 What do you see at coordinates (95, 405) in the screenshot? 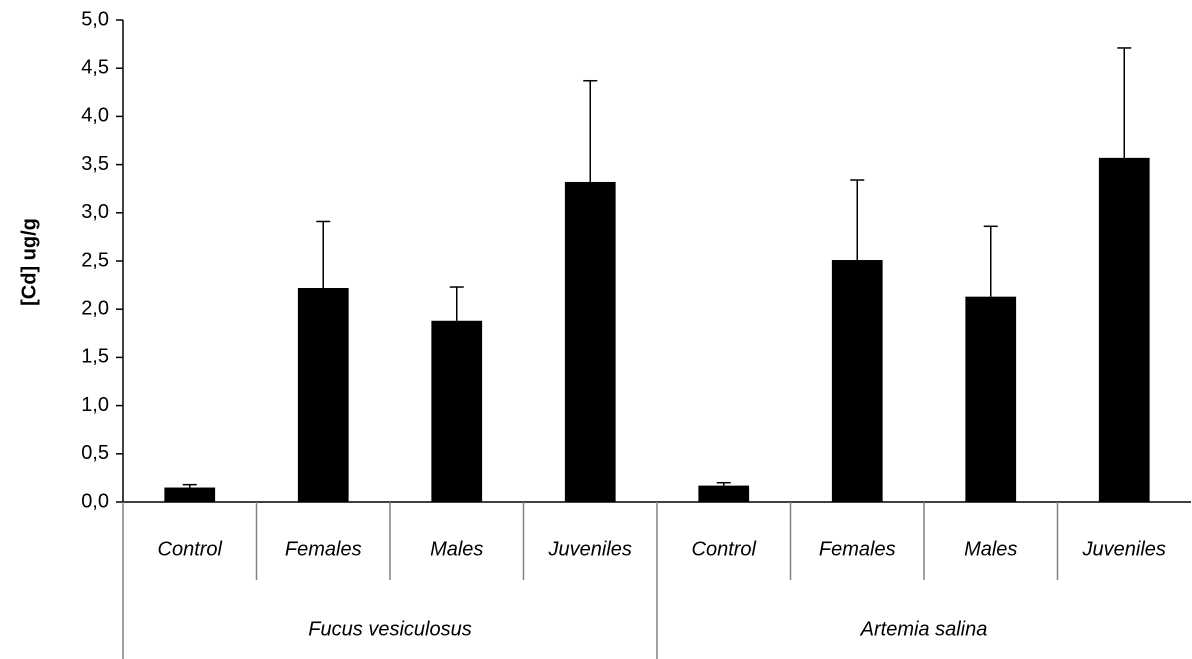
I see `y-tick-label: 1,0` at bounding box center [95, 405].